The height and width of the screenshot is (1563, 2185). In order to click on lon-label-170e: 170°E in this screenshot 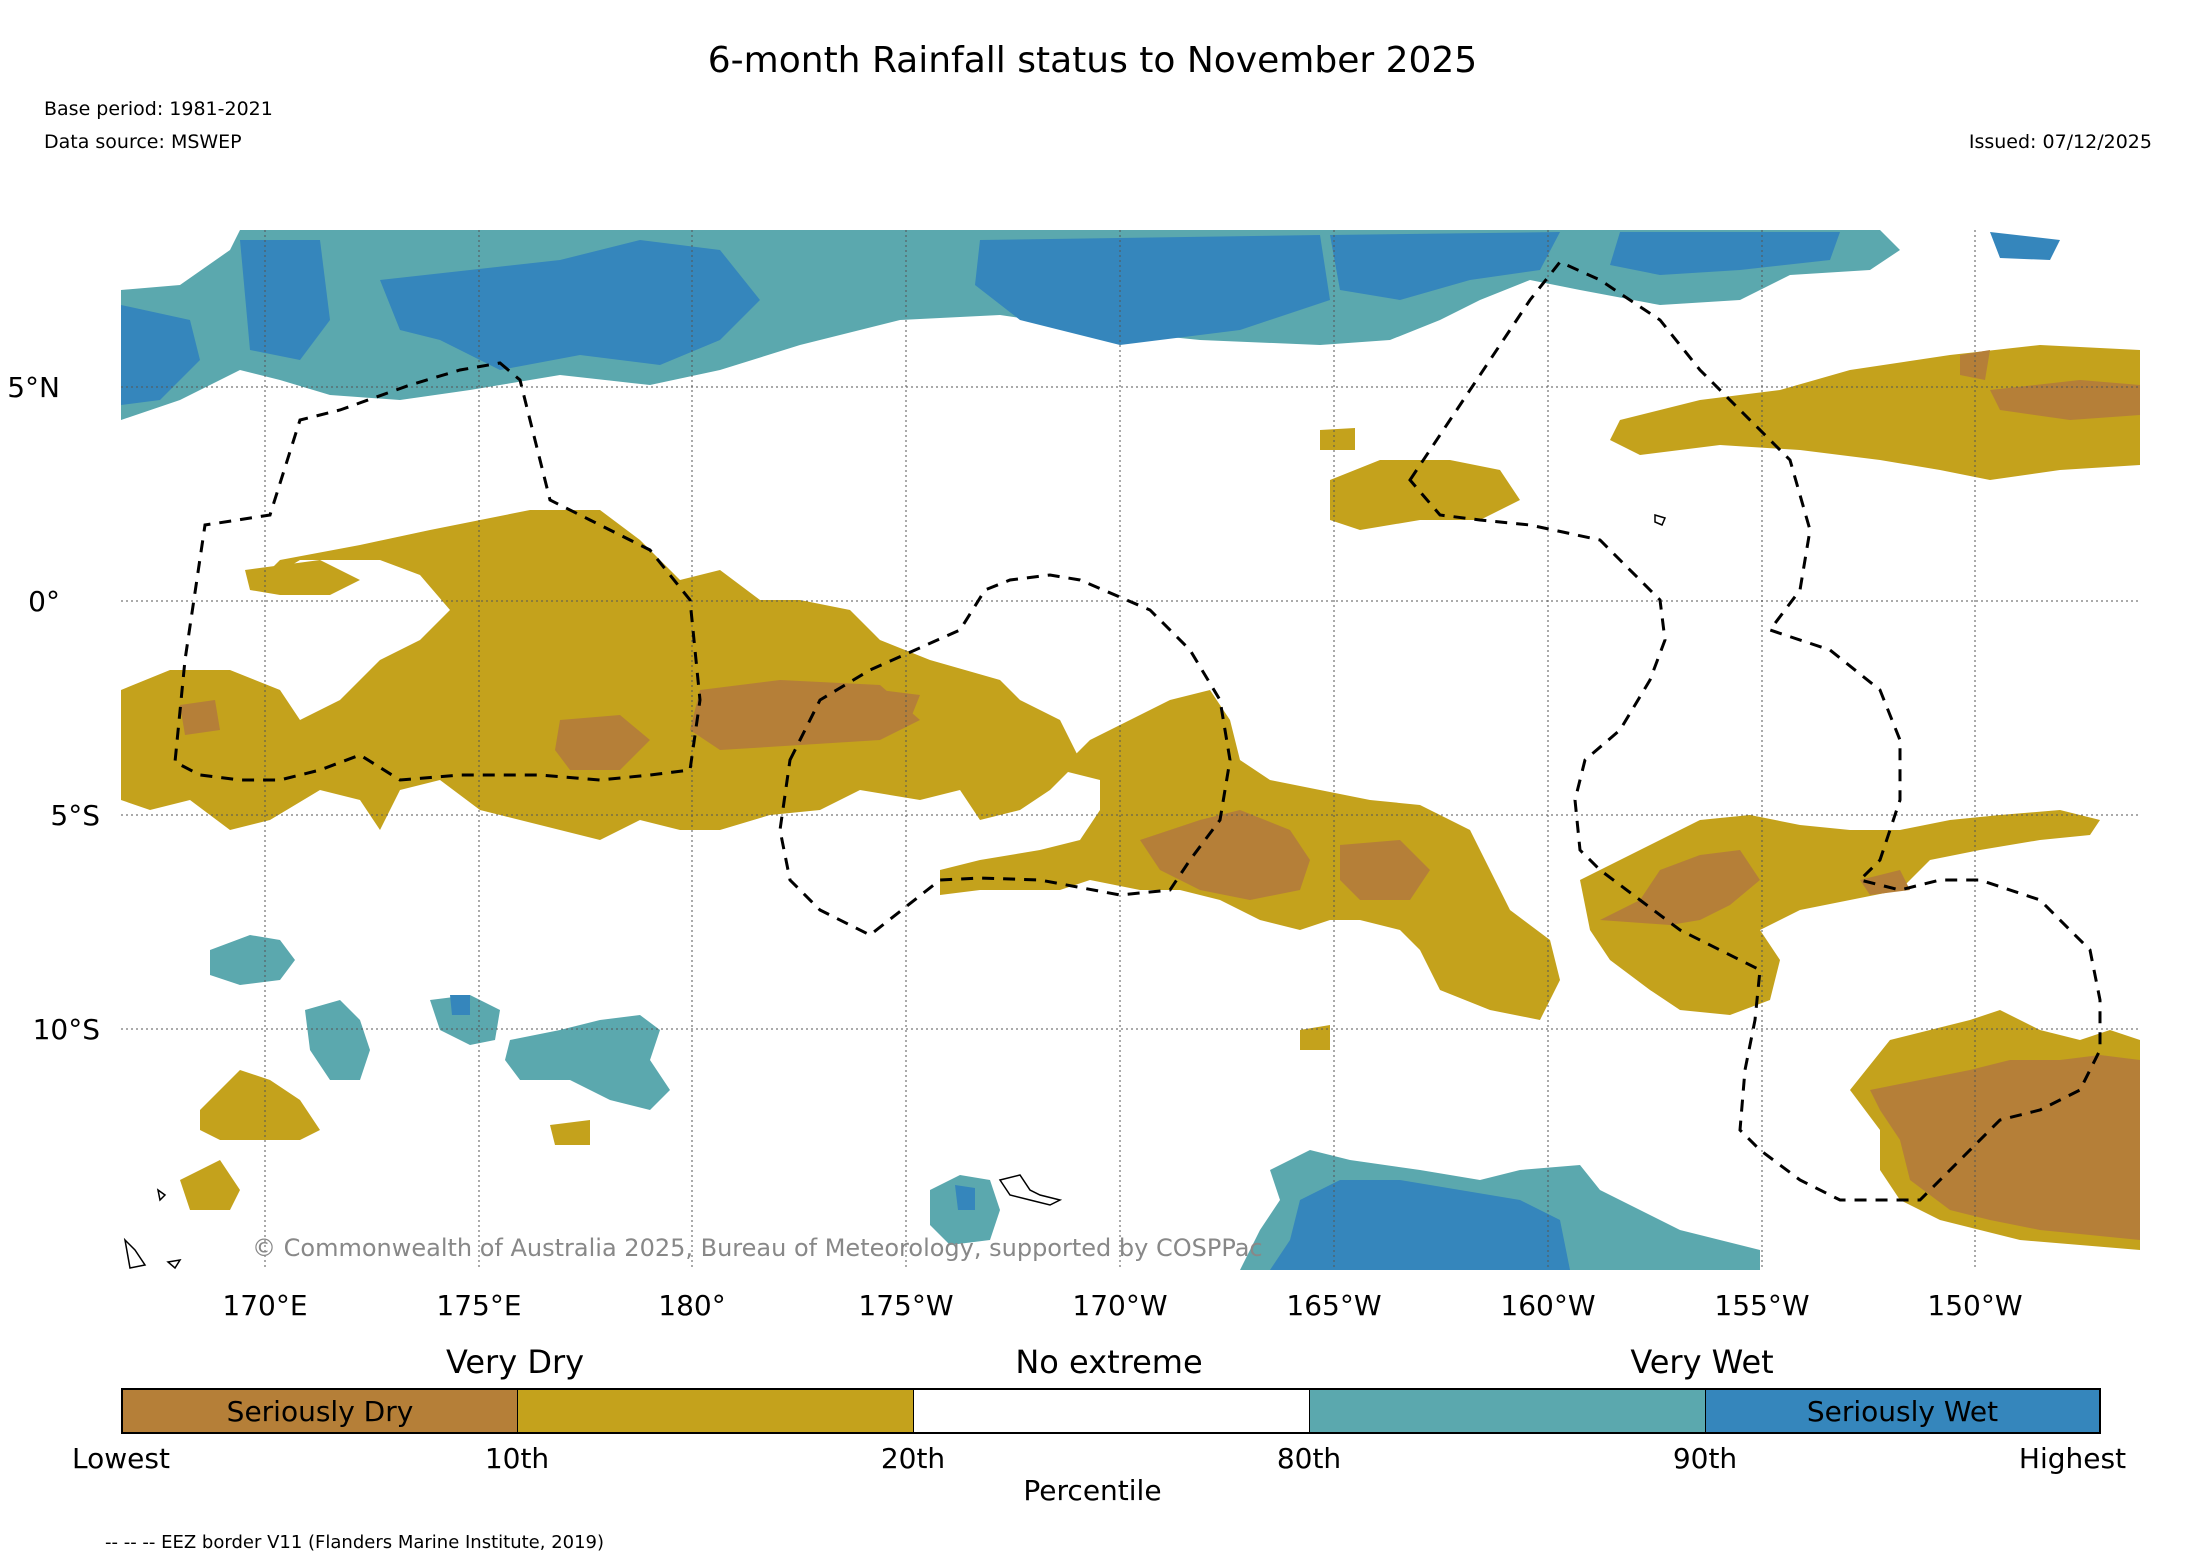, I will do `click(264, 1305)`.